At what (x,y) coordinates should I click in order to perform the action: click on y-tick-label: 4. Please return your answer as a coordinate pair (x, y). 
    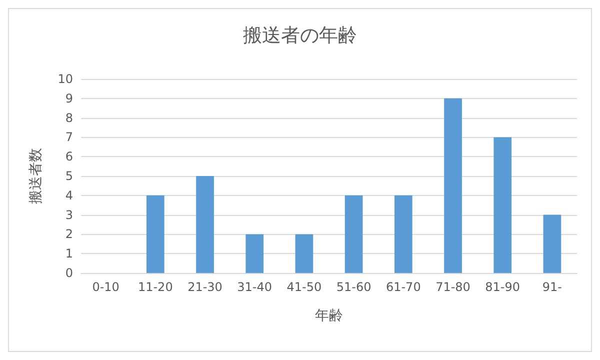
    Looking at the image, I should click on (69, 195).